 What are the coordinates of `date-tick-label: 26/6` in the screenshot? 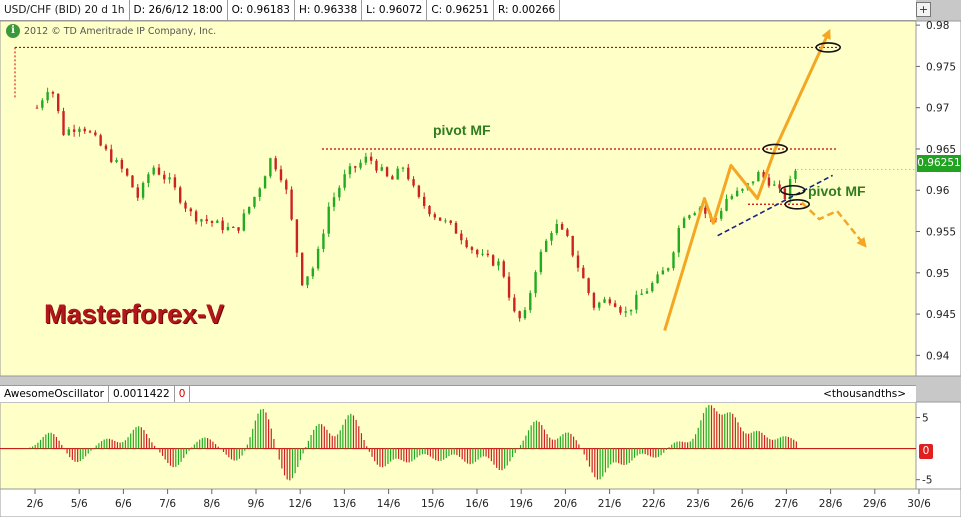 It's located at (742, 504).